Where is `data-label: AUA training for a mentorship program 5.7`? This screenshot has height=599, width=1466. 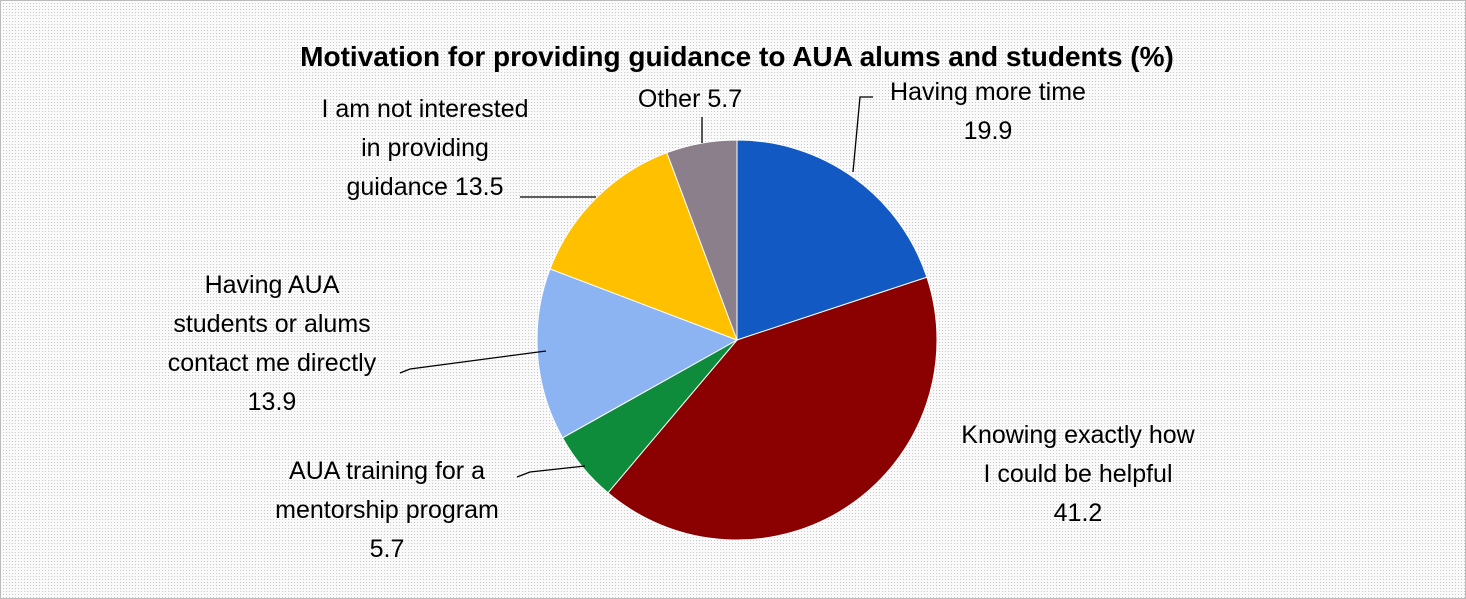
data-label: AUA training for a mentorship program 5.7 is located at coordinates (387, 510).